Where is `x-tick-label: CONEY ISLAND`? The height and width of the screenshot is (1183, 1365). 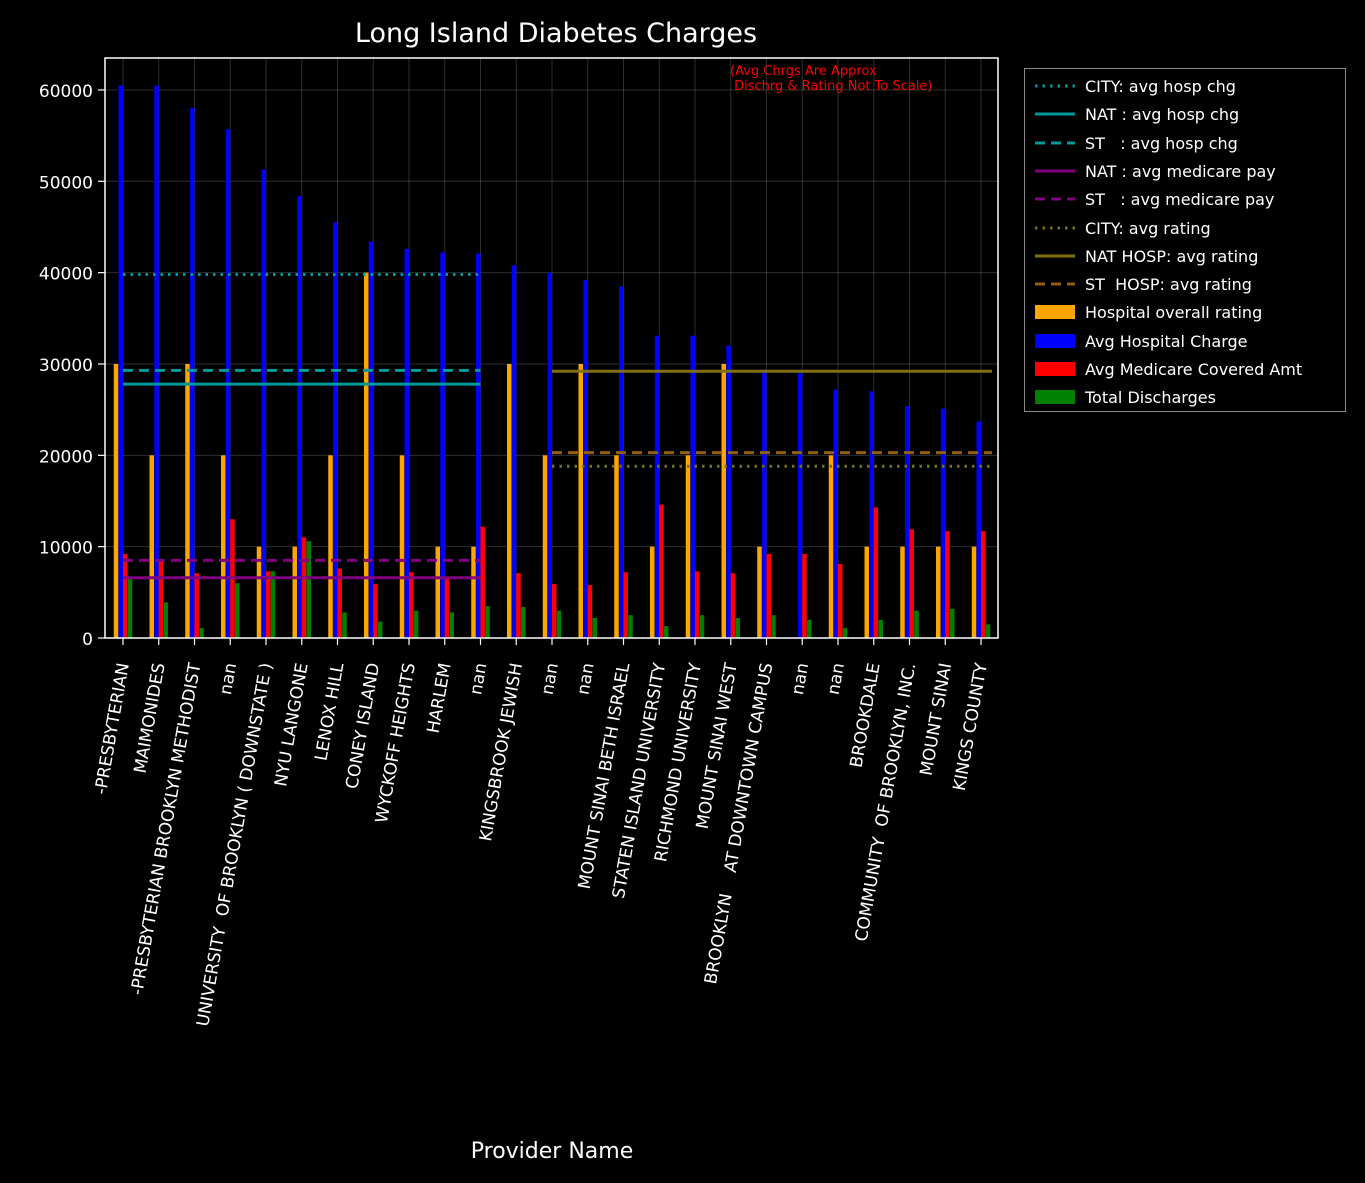
x-tick-label: CONEY ISLAND is located at coordinates (363, 725).